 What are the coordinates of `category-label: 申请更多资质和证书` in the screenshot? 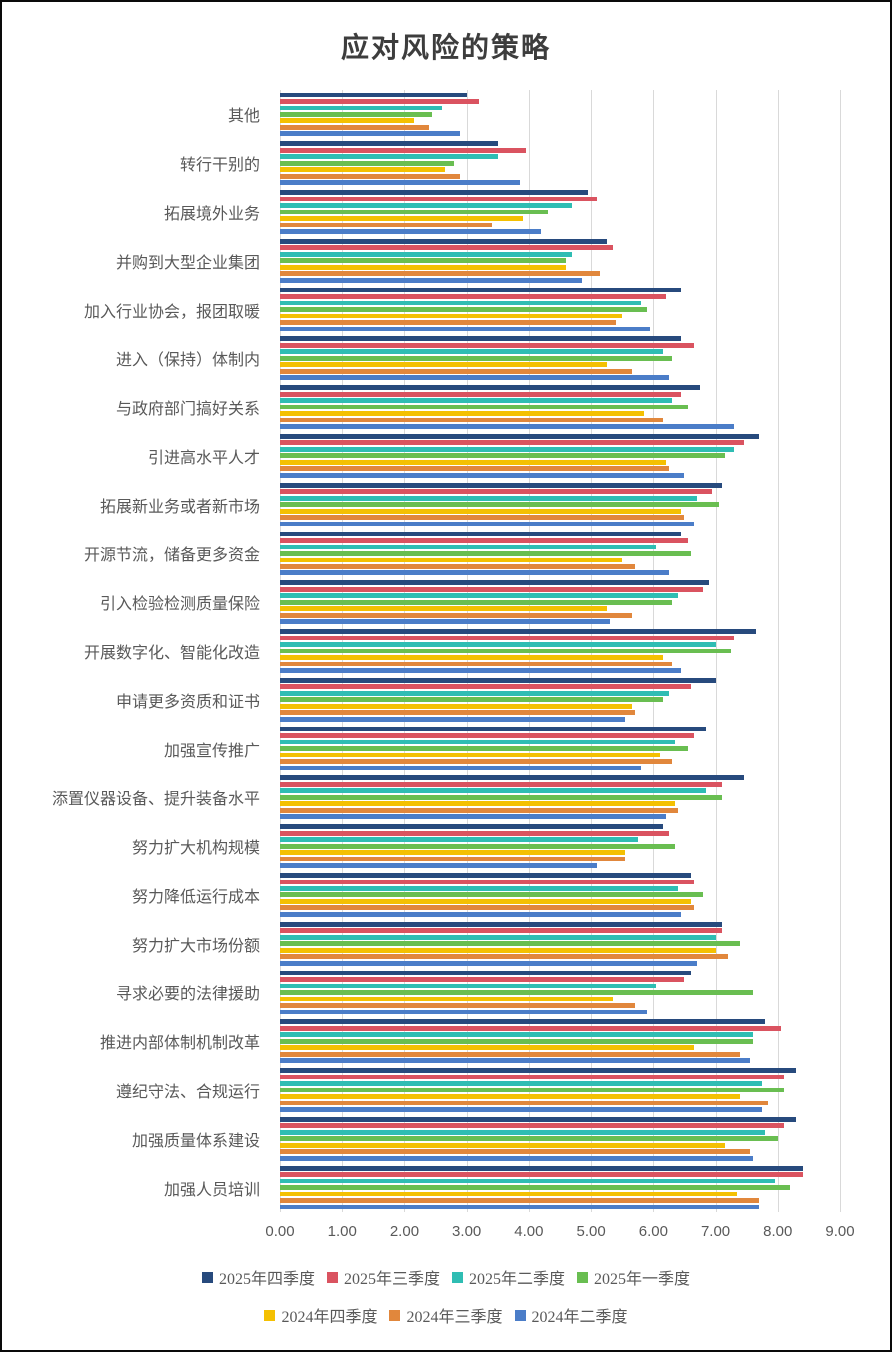 It's located at (187, 702).